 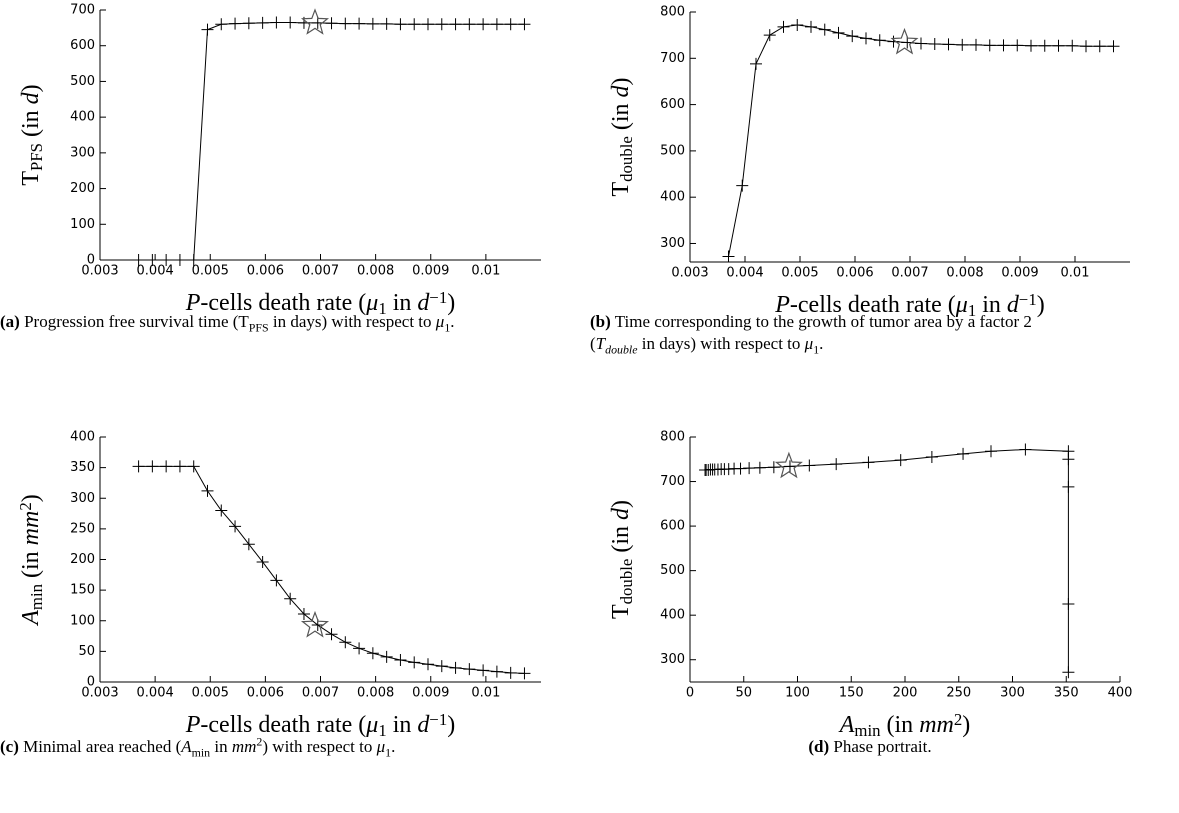 What do you see at coordinates (258, 327) in the screenshot?
I see `caption-part: PFS` at bounding box center [258, 327].